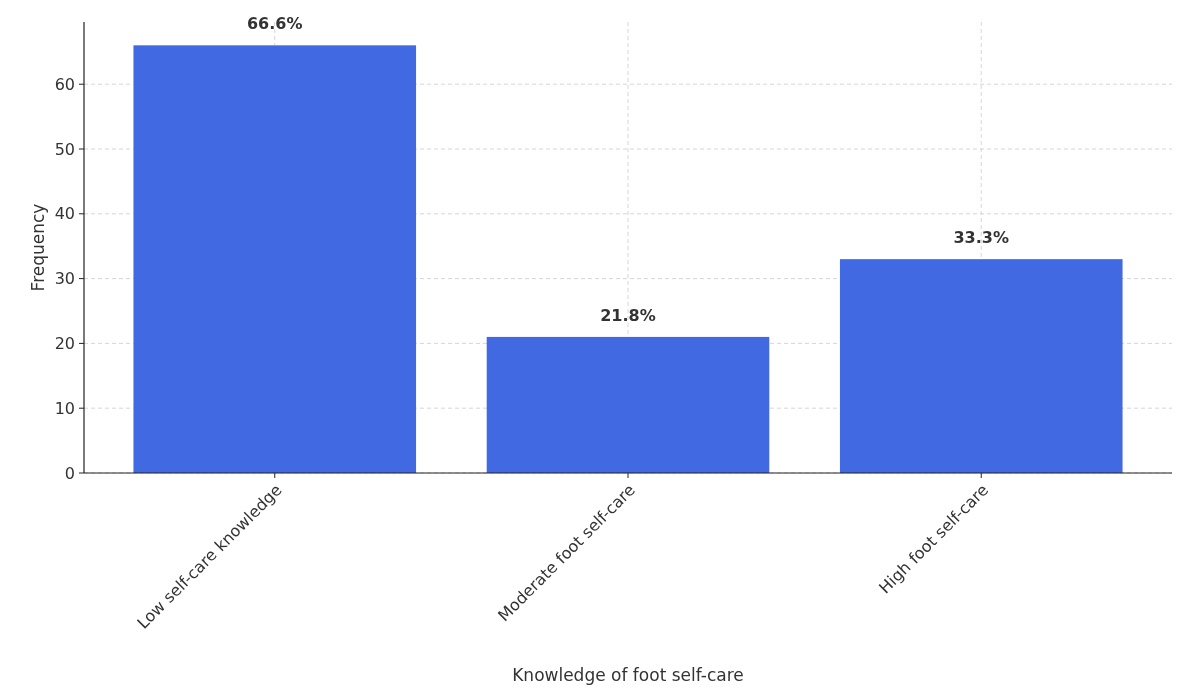 The height and width of the screenshot is (691, 1182). Describe the element at coordinates (64, 84) in the screenshot. I see `y-tick-label: 60` at that location.